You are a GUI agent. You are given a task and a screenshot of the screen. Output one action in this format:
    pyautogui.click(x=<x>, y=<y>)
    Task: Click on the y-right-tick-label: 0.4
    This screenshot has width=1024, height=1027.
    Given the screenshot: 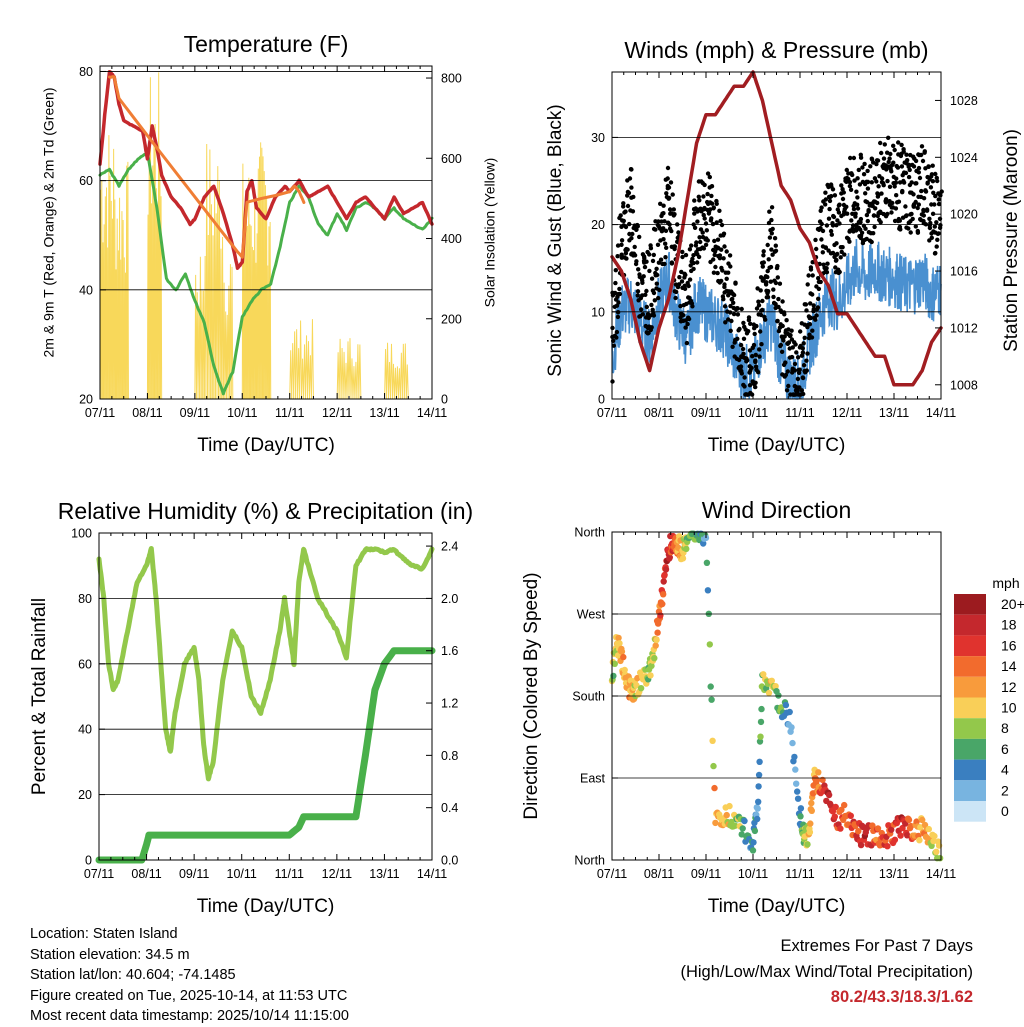 What is the action you would take?
    pyautogui.click(x=449, y=808)
    